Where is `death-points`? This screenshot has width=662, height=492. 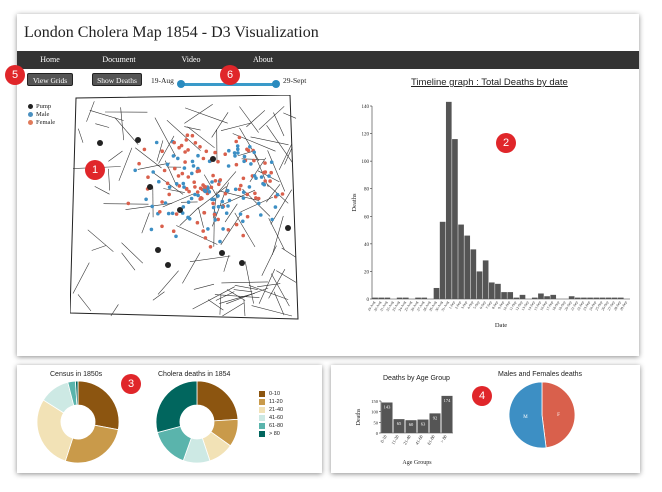
death-points is located at coordinates (205, 191).